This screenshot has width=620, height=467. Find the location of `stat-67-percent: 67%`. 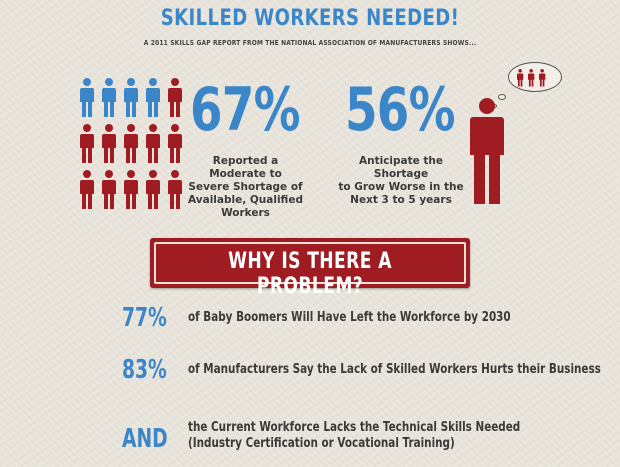

stat-67-percent: 67% is located at coordinates (245, 110).